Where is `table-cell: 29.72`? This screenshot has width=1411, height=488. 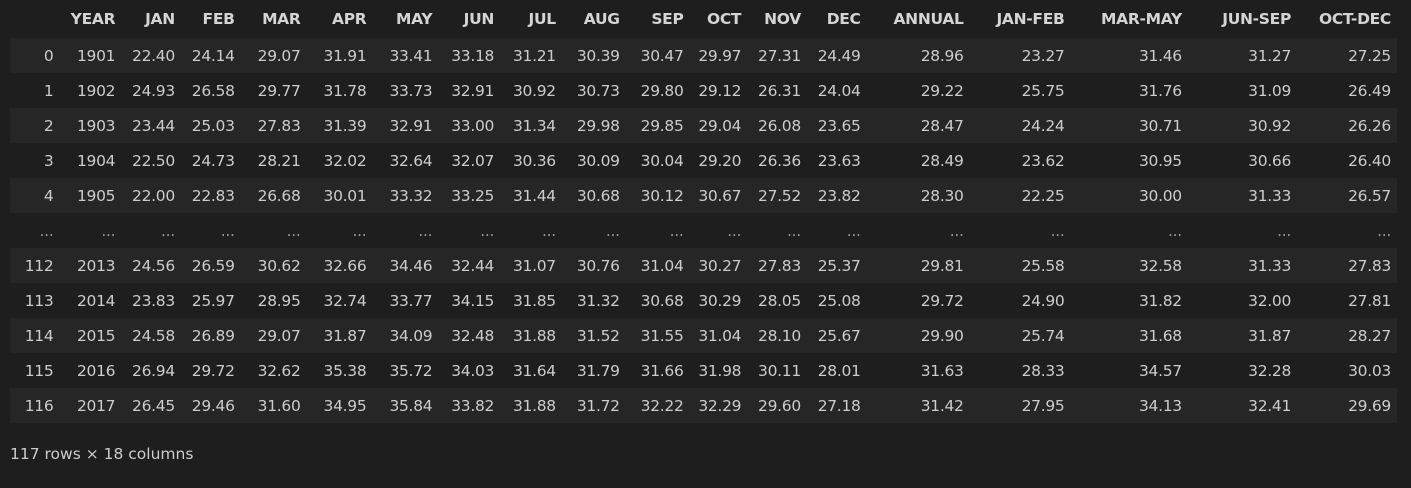
table-cell: 29.72 is located at coordinates (213, 370).